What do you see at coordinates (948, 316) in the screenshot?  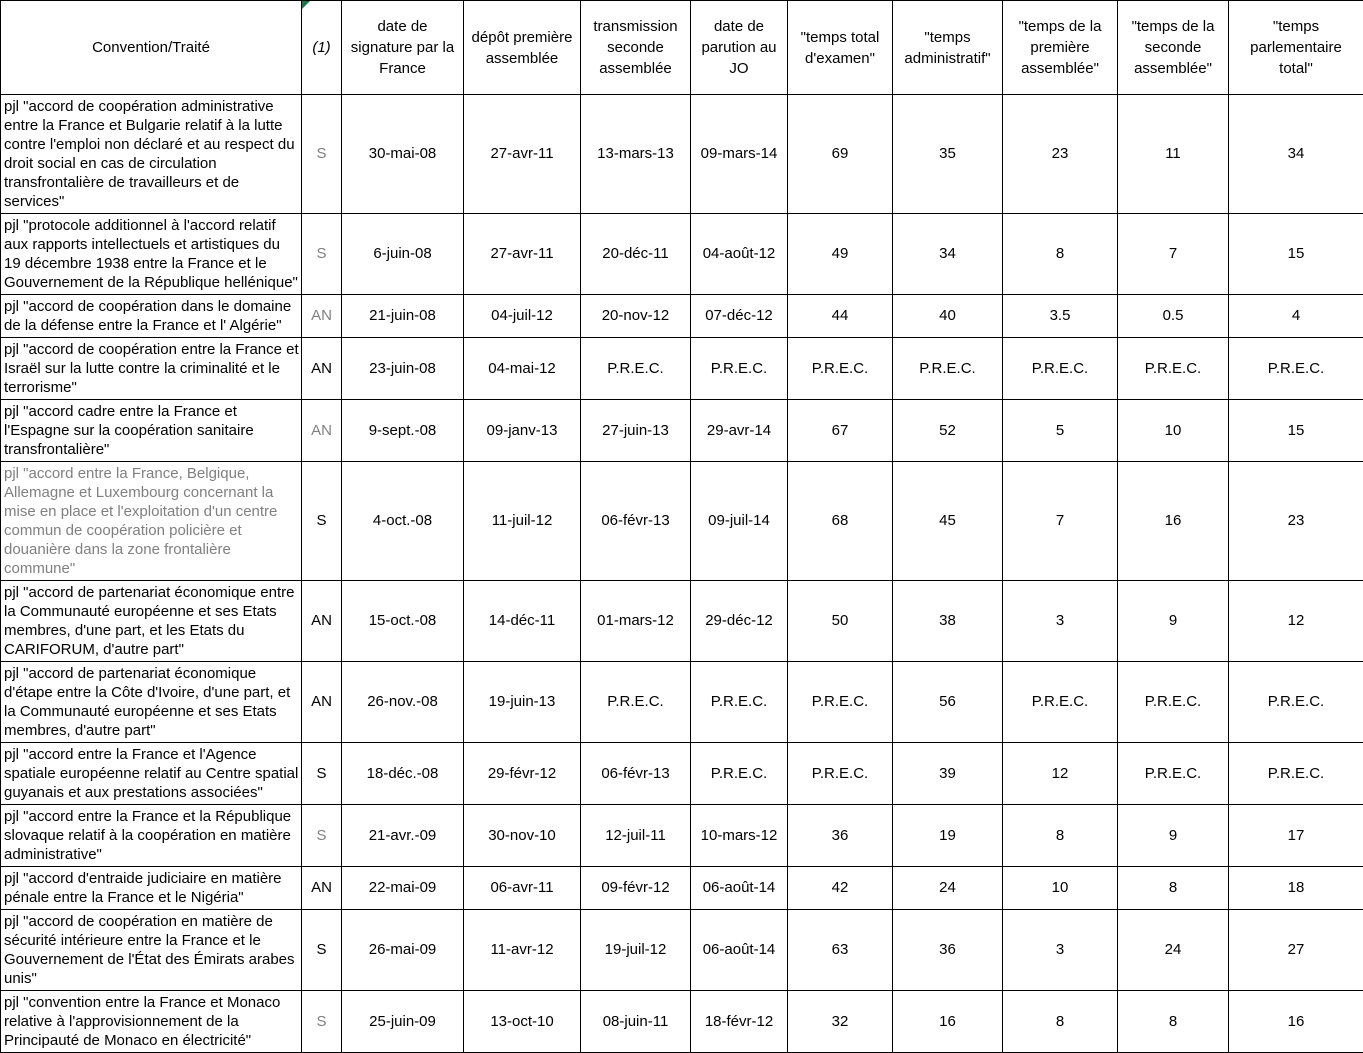 I see `temps-admin-cell: 40` at bounding box center [948, 316].